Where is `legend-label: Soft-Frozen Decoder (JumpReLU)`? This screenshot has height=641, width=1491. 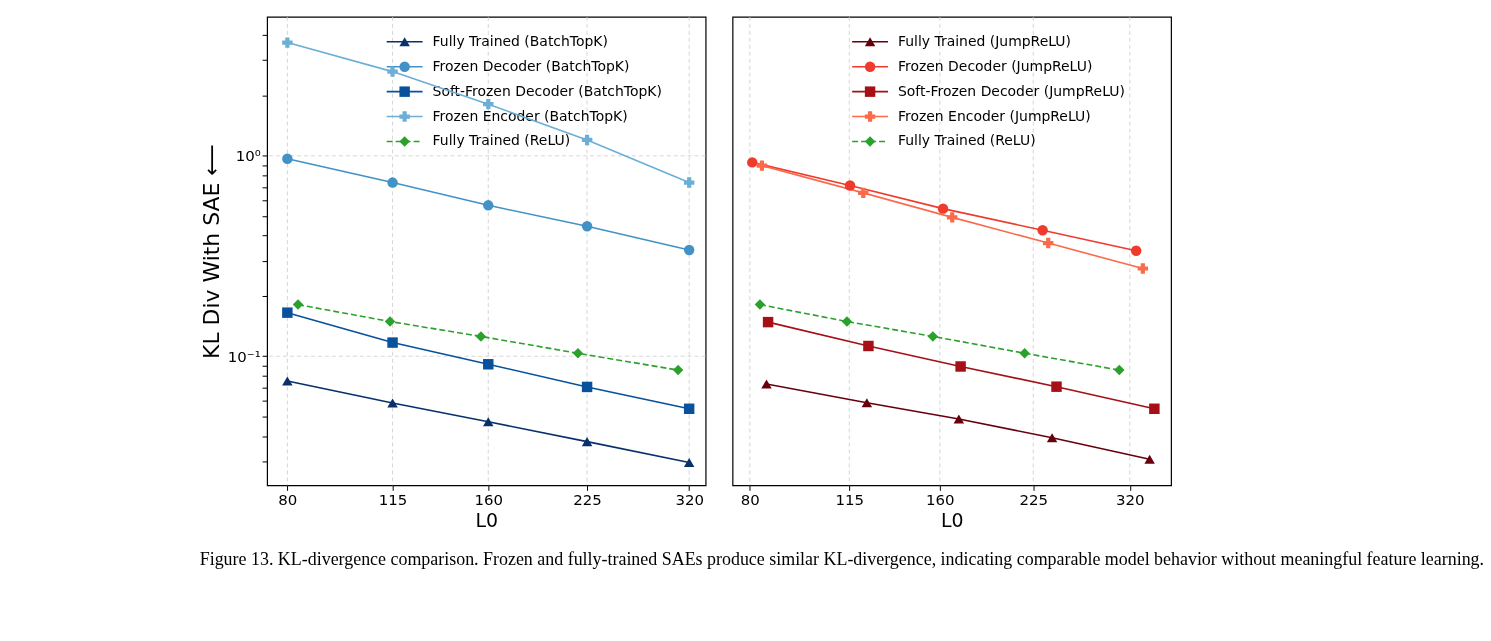 legend-label: Soft-Frozen Decoder (JumpReLU) is located at coordinates (1011, 90).